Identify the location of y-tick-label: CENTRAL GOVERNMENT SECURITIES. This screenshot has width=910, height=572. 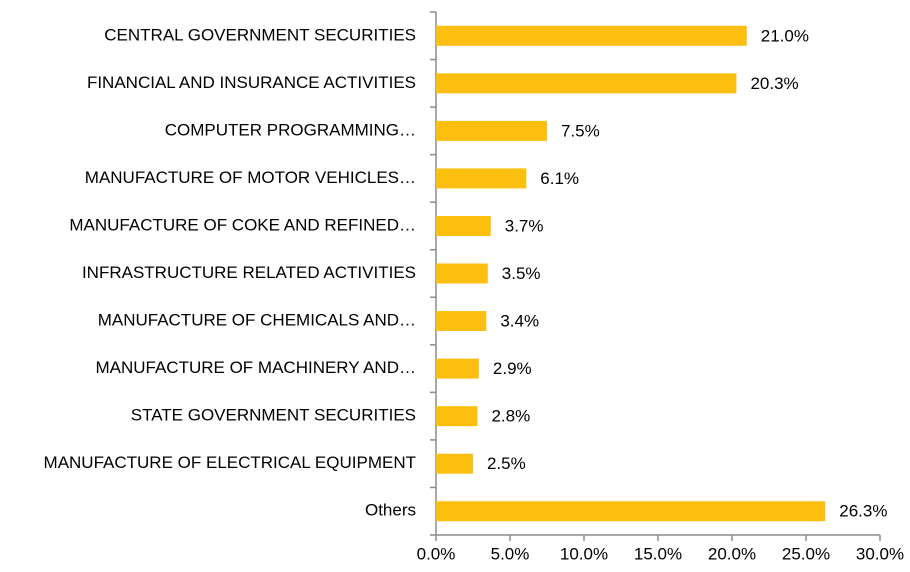
(260, 34).